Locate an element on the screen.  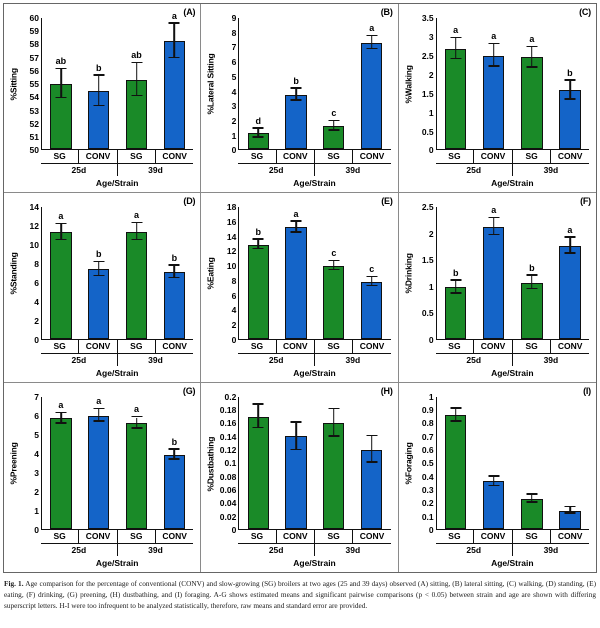
bar-series: a a a b is located at coordinates (513, 84).